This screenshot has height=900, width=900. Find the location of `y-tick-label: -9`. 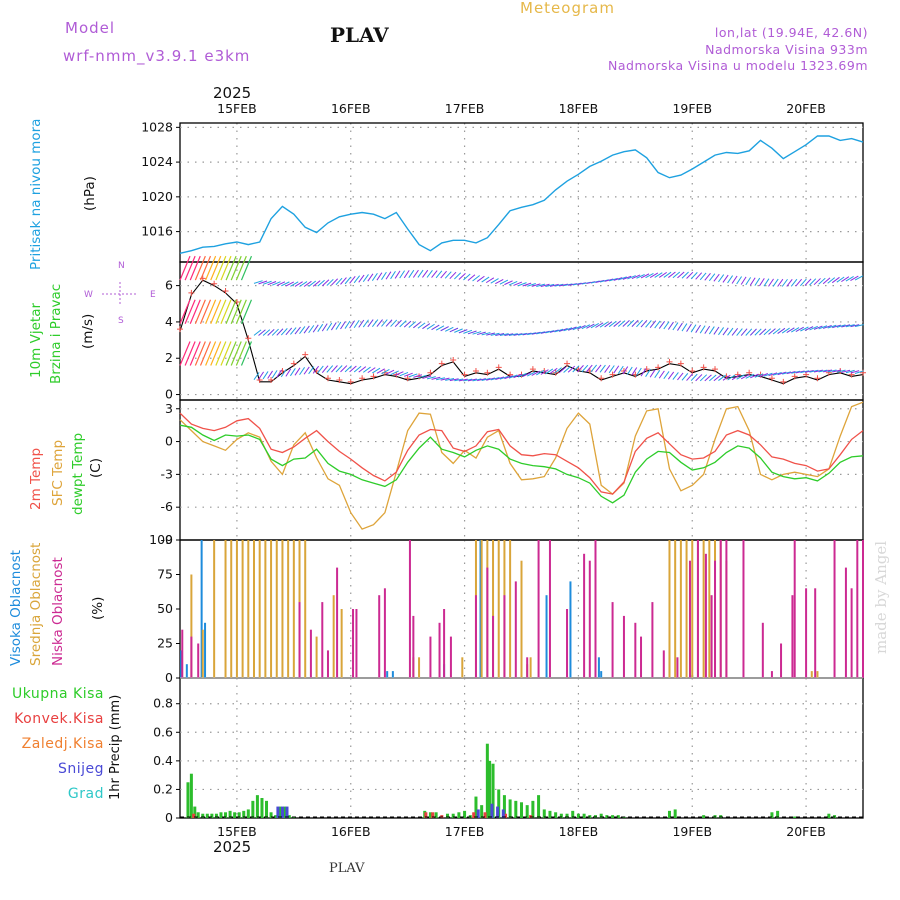

y-tick-label: -9 is located at coordinates (167, 539).